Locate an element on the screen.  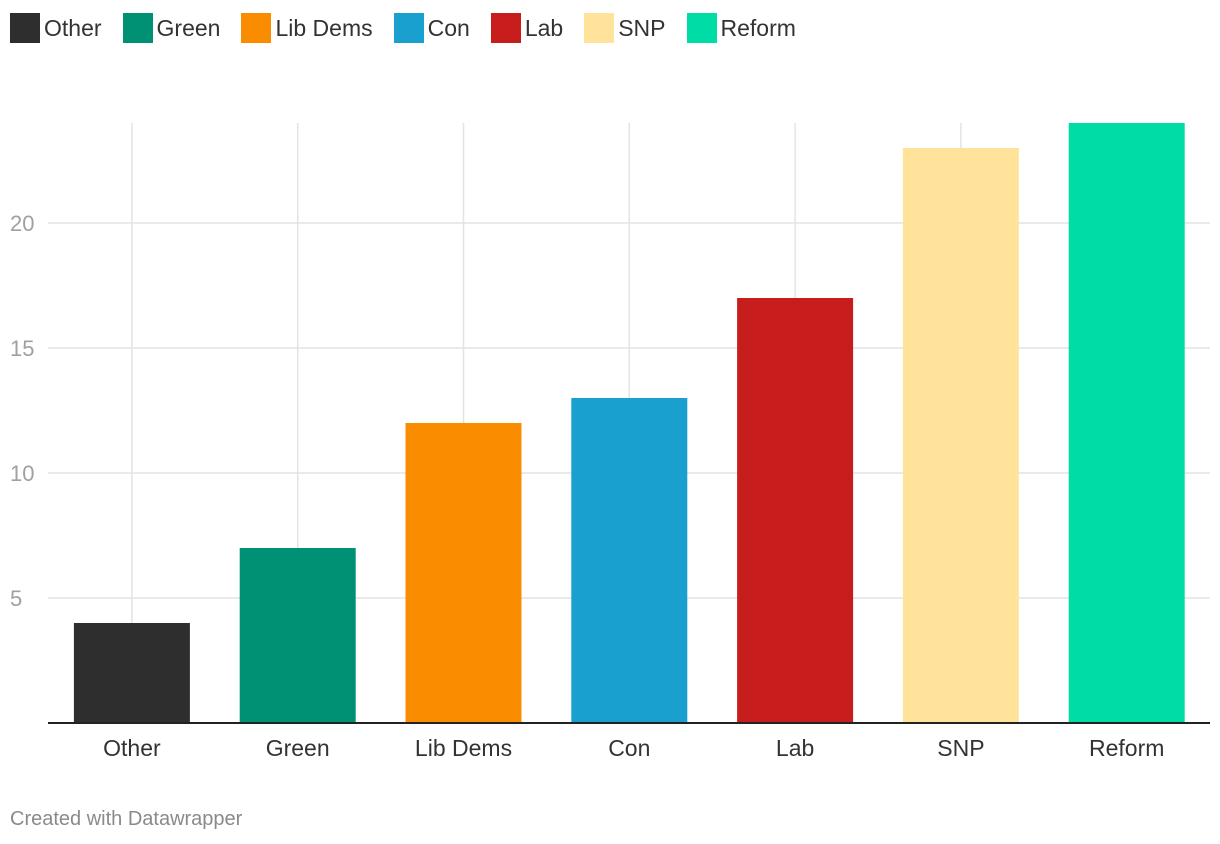
bar-lab is located at coordinates (795, 510).